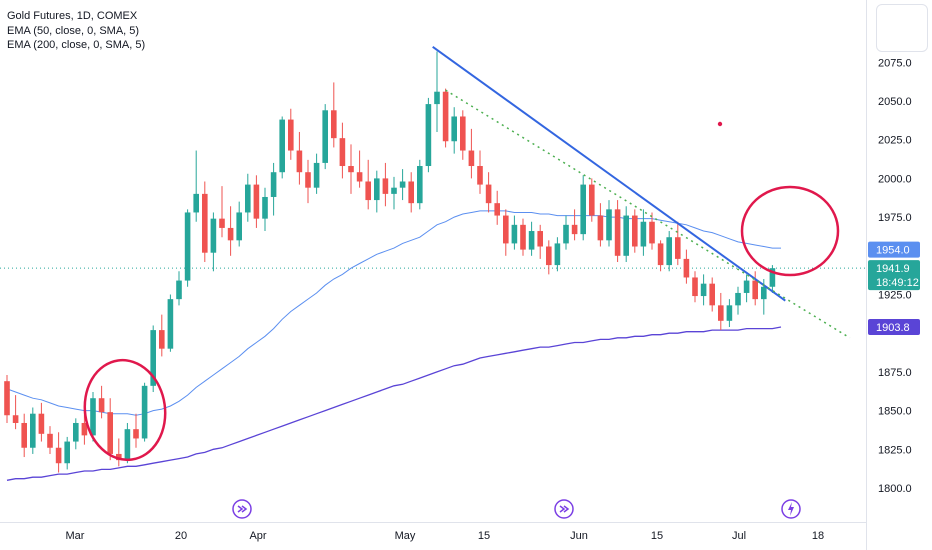 The image size is (932, 550). Describe the element at coordinates (895, 102) in the screenshot. I see `y-tick-label: 2050.0` at that location.